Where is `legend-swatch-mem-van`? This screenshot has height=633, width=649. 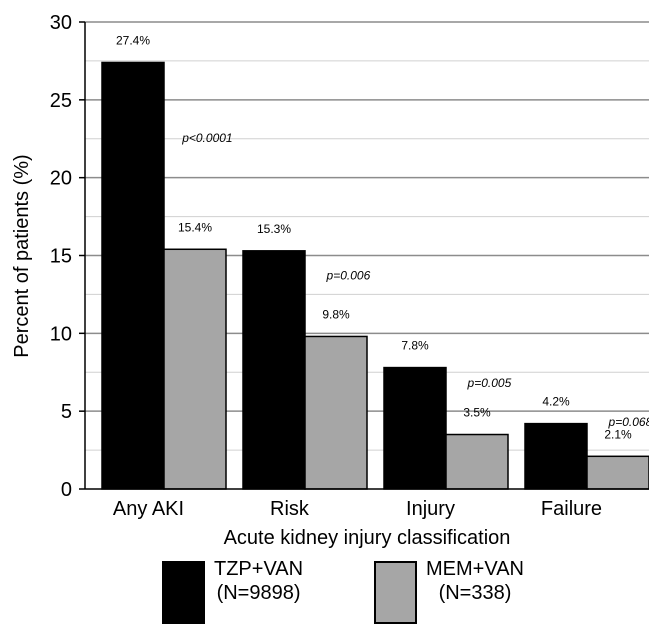 legend-swatch-mem-van is located at coordinates (395, 592).